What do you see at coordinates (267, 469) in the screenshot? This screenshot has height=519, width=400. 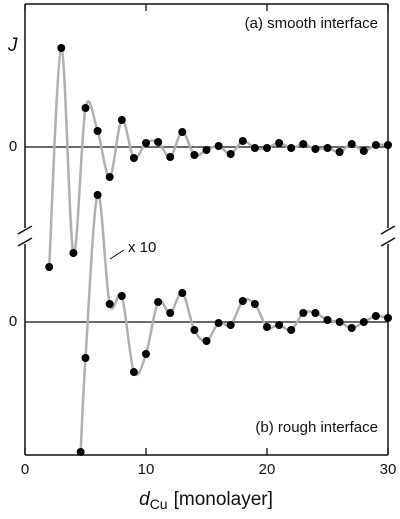 I see `x-tick-label: 20` at bounding box center [267, 469].